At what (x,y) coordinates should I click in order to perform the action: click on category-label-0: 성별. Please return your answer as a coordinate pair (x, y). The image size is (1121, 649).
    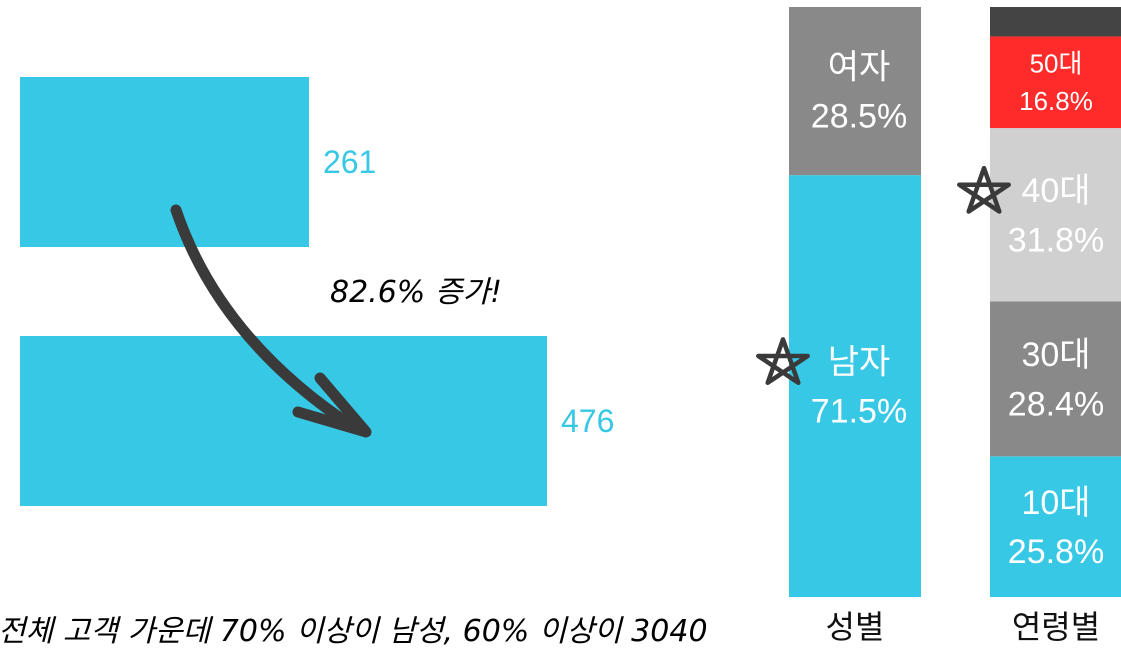
    Looking at the image, I should click on (855, 627).